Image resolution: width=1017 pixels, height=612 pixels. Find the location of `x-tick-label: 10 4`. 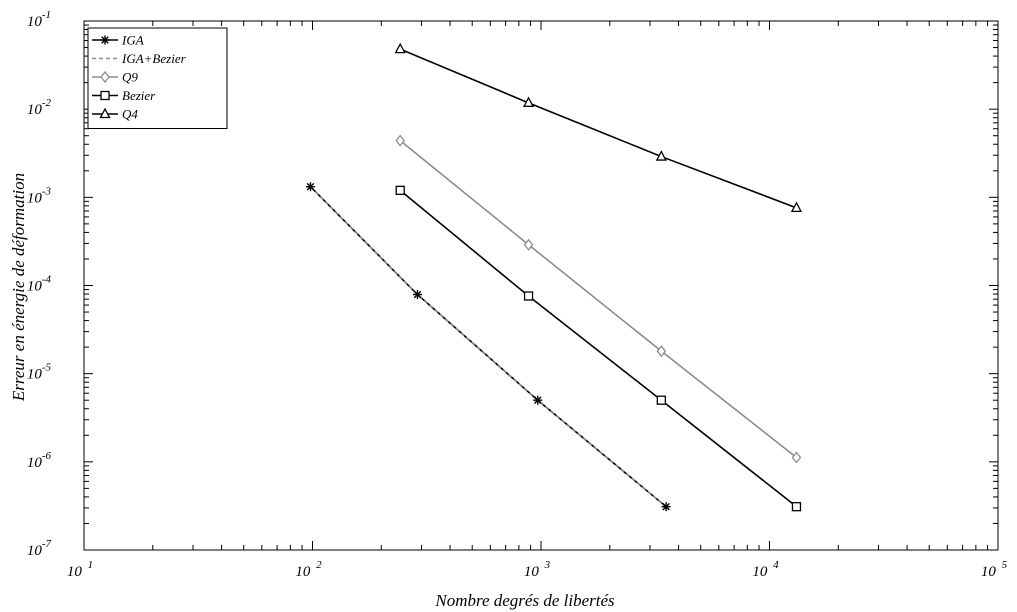

x-tick-label: 10 4 is located at coordinates (765, 569).